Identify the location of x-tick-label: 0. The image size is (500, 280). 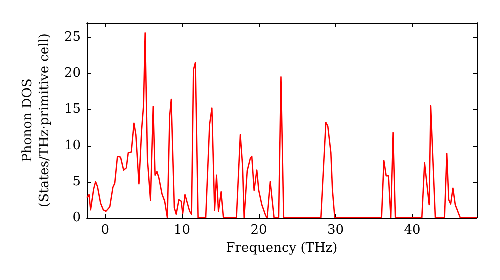
(105, 230).